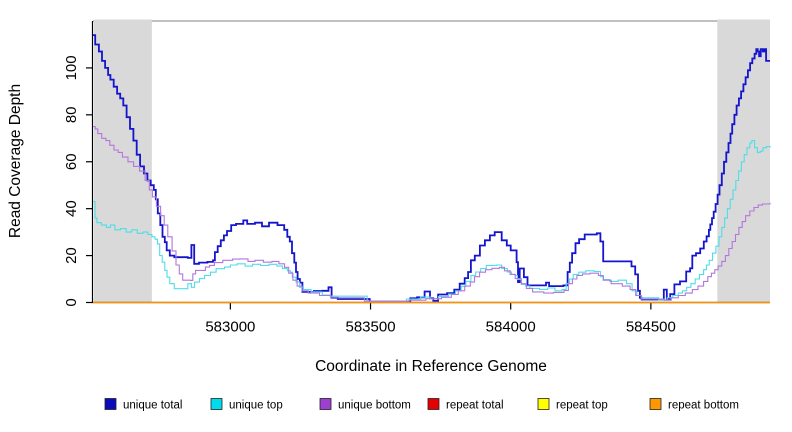 This screenshot has width=792, height=432. What do you see at coordinates (325, 404) in the screenshot?
I see `legend-swatch-unique-bottom` at bounding box center [325, 404].